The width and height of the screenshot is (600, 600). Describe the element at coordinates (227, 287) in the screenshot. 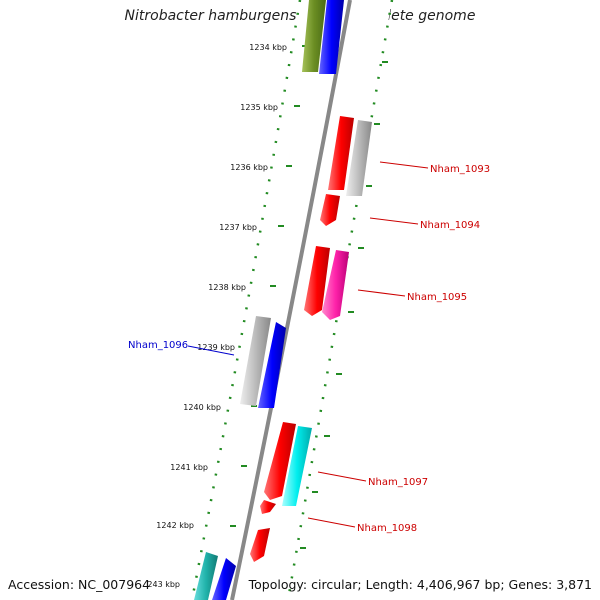

I see `scale-label-1238: 1238 kbp` at that location.